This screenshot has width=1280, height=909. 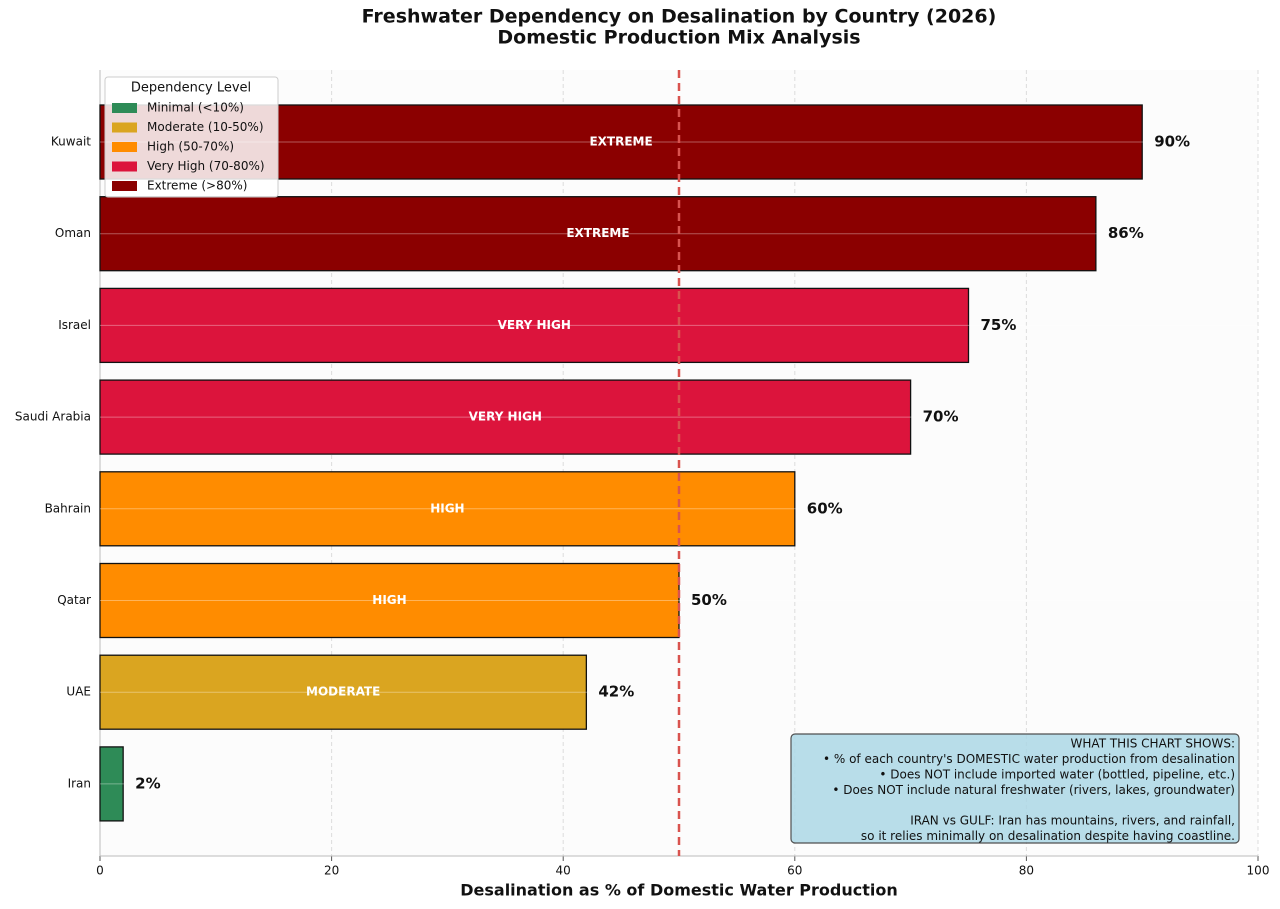 What do you see at coordinates (1172, 142) in the screenshot?
I see `value-label: 90%` at bounding box center [1172, 142].